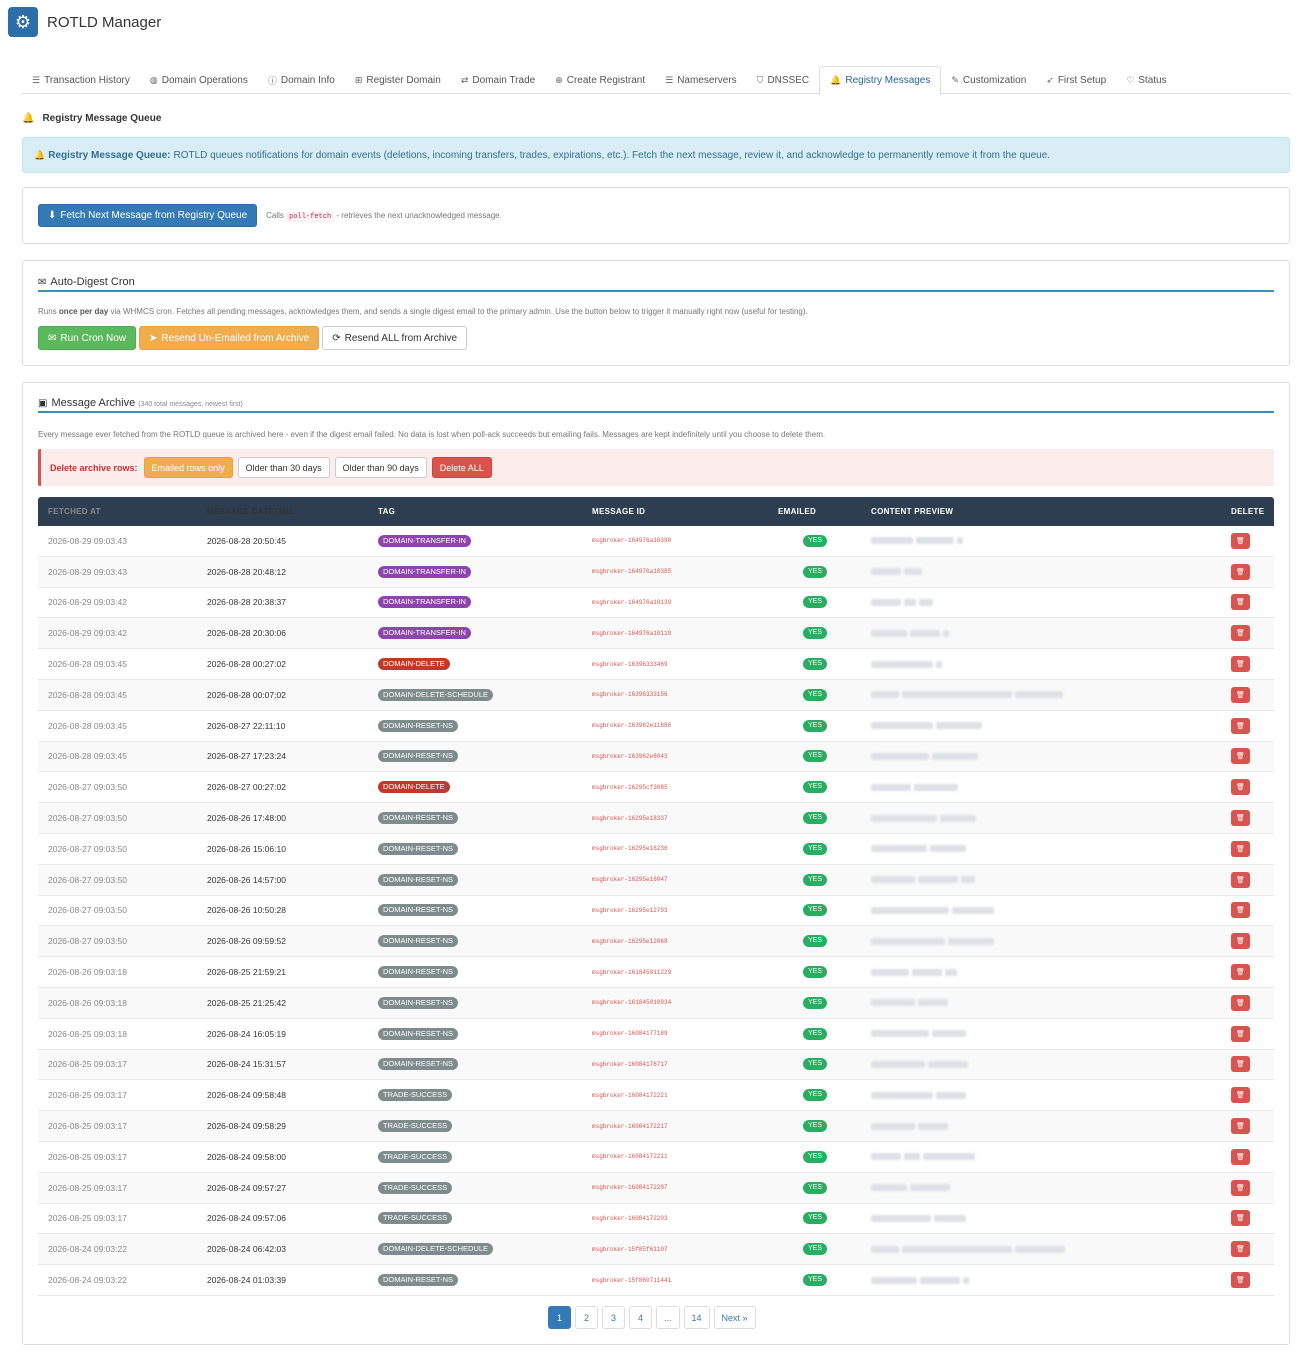 The width and height of the screenshot is (1300, 1352). What do you see at coordinates (358, 79) in the screenshot?
I see `plus-square-icon: ⊞` at bounding box center [358, 79].